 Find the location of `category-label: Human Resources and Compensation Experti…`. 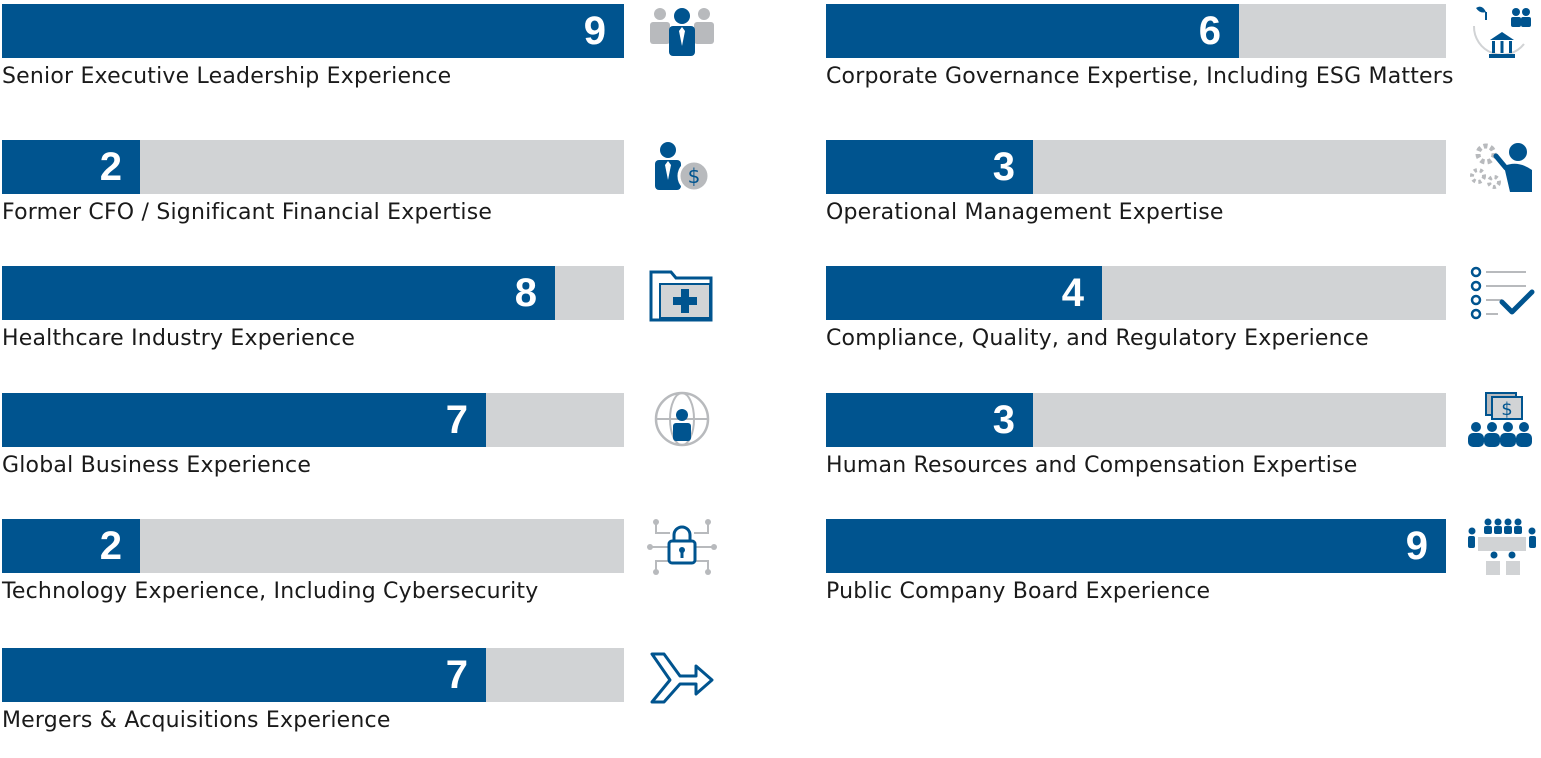

category-label: Human Resources and Compensation Experti… is located at coordinates (1092, 465).